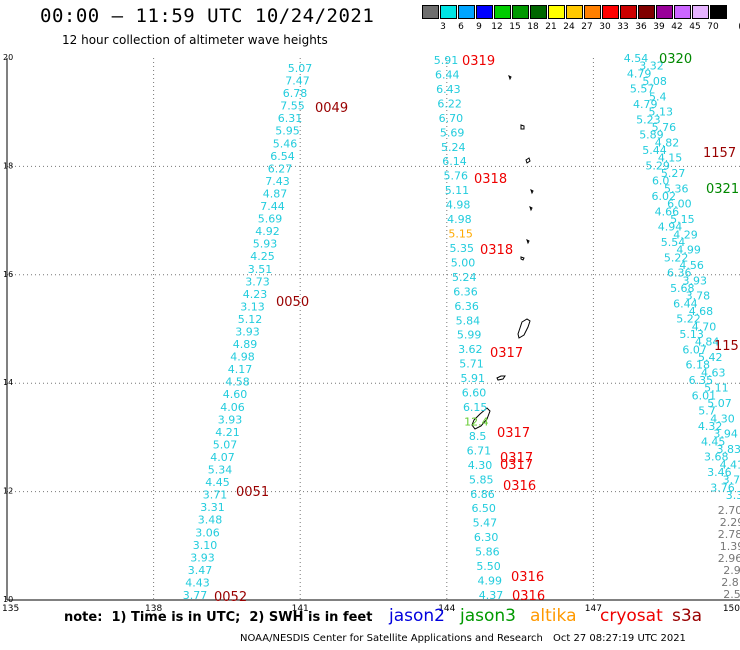 The width and height of the screenshot is (740, 650). What do you see at coordinates (695, 280) in the screenshot?
I see `wave-height-value: 3.93` at bounding box center [695, 280].